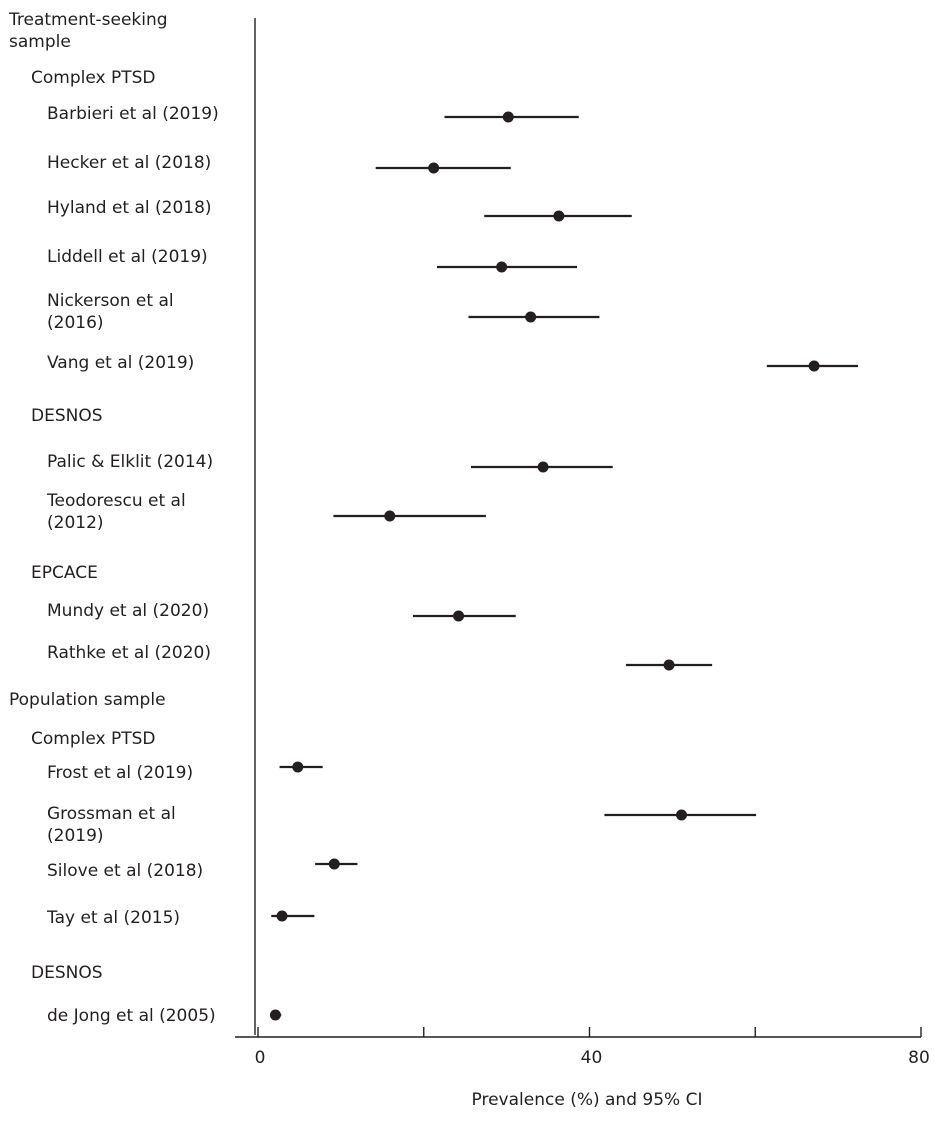  What do you see at coordinates (110, 312) in the screenshot?
I see `study-label: Nickerson et al (2016)` at bounding box center [110, 312].